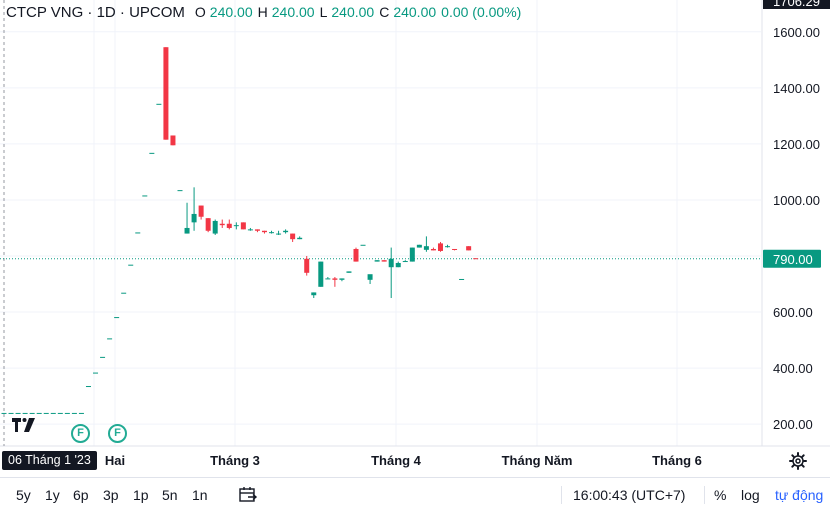 The height and width of the screenshot is (511, 830). I want to click on crosshair-date-label: 06 Tháng 1 '23, so click(49, 460).